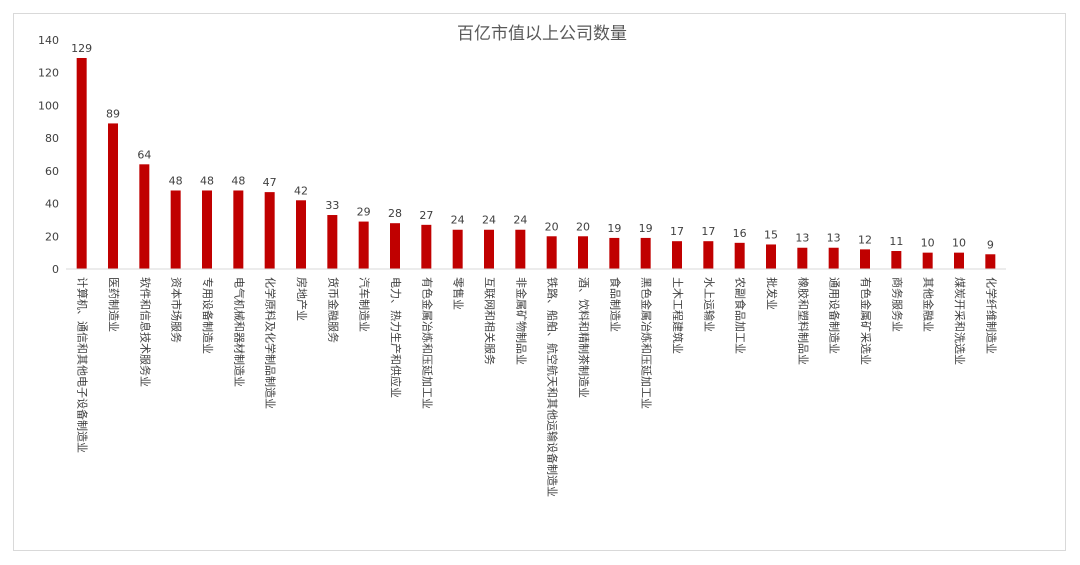 The image size is (1080, 565). I want to click on x-tick-label: 汽车制造业, so click(365, 304).